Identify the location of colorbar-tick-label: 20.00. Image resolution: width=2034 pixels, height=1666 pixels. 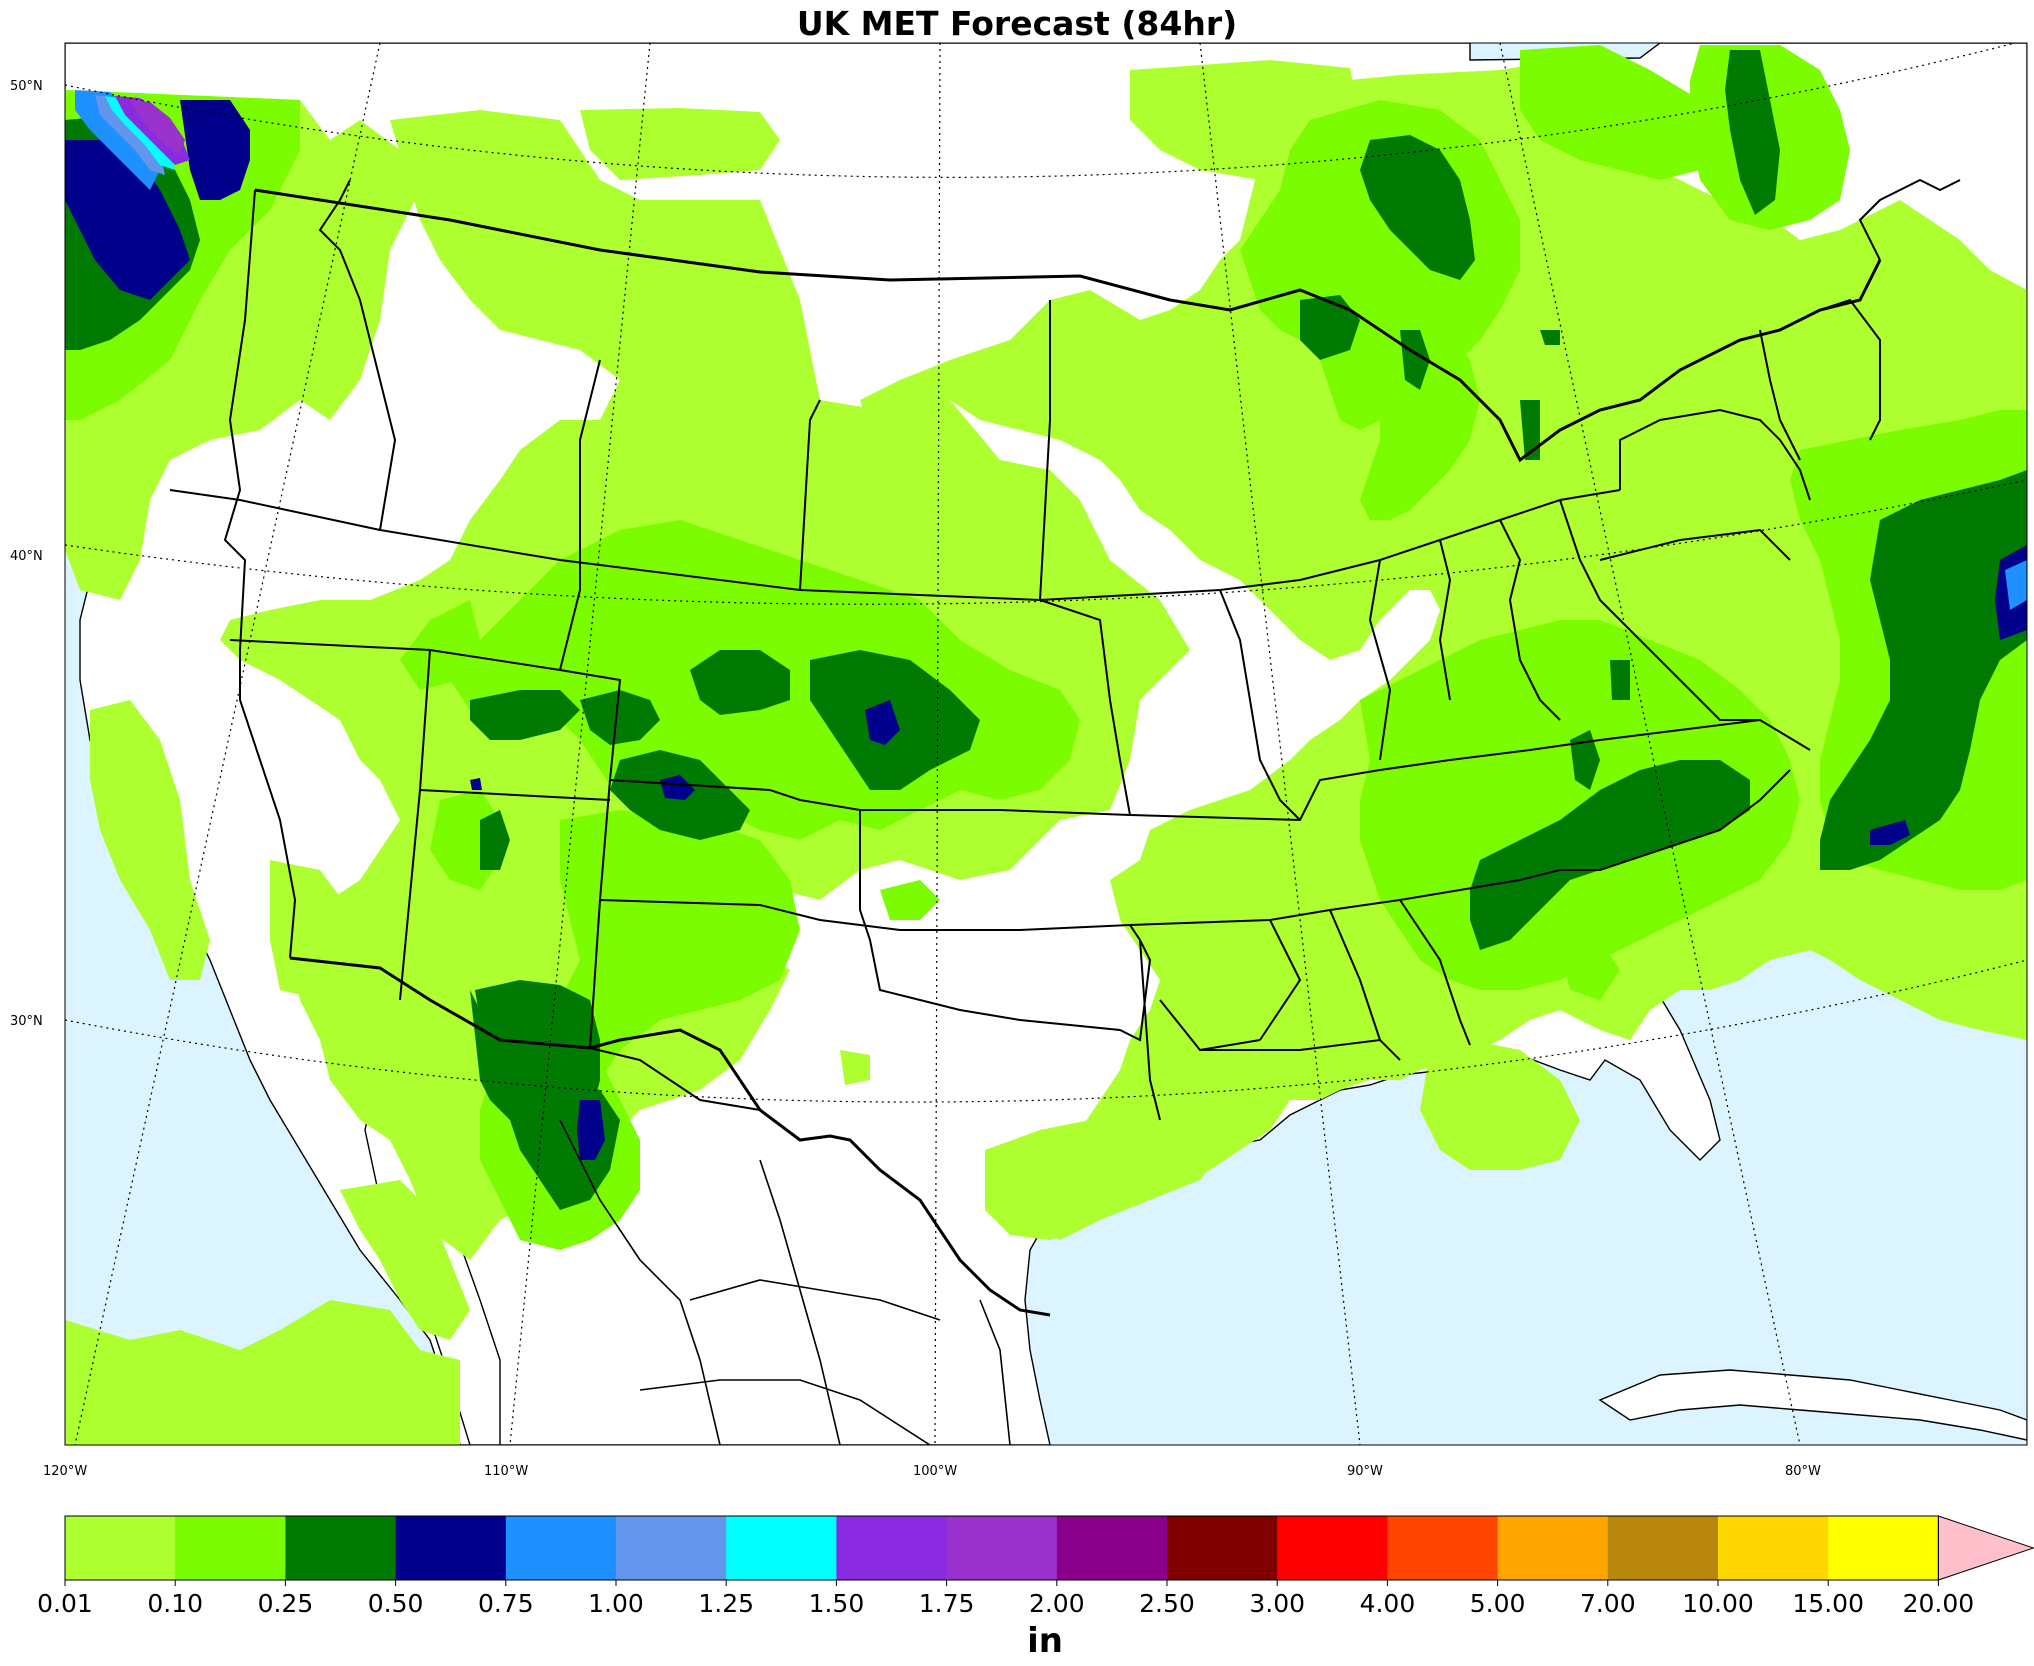
(1939, 1603).